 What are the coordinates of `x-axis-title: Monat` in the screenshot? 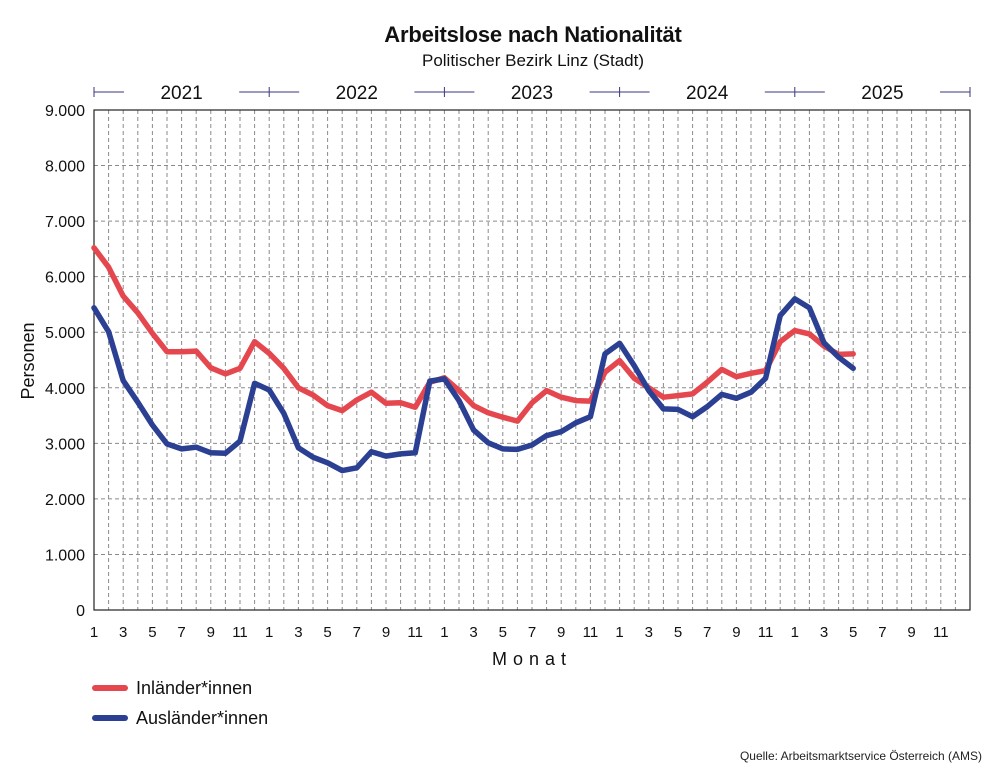 It's located at (532, 659).